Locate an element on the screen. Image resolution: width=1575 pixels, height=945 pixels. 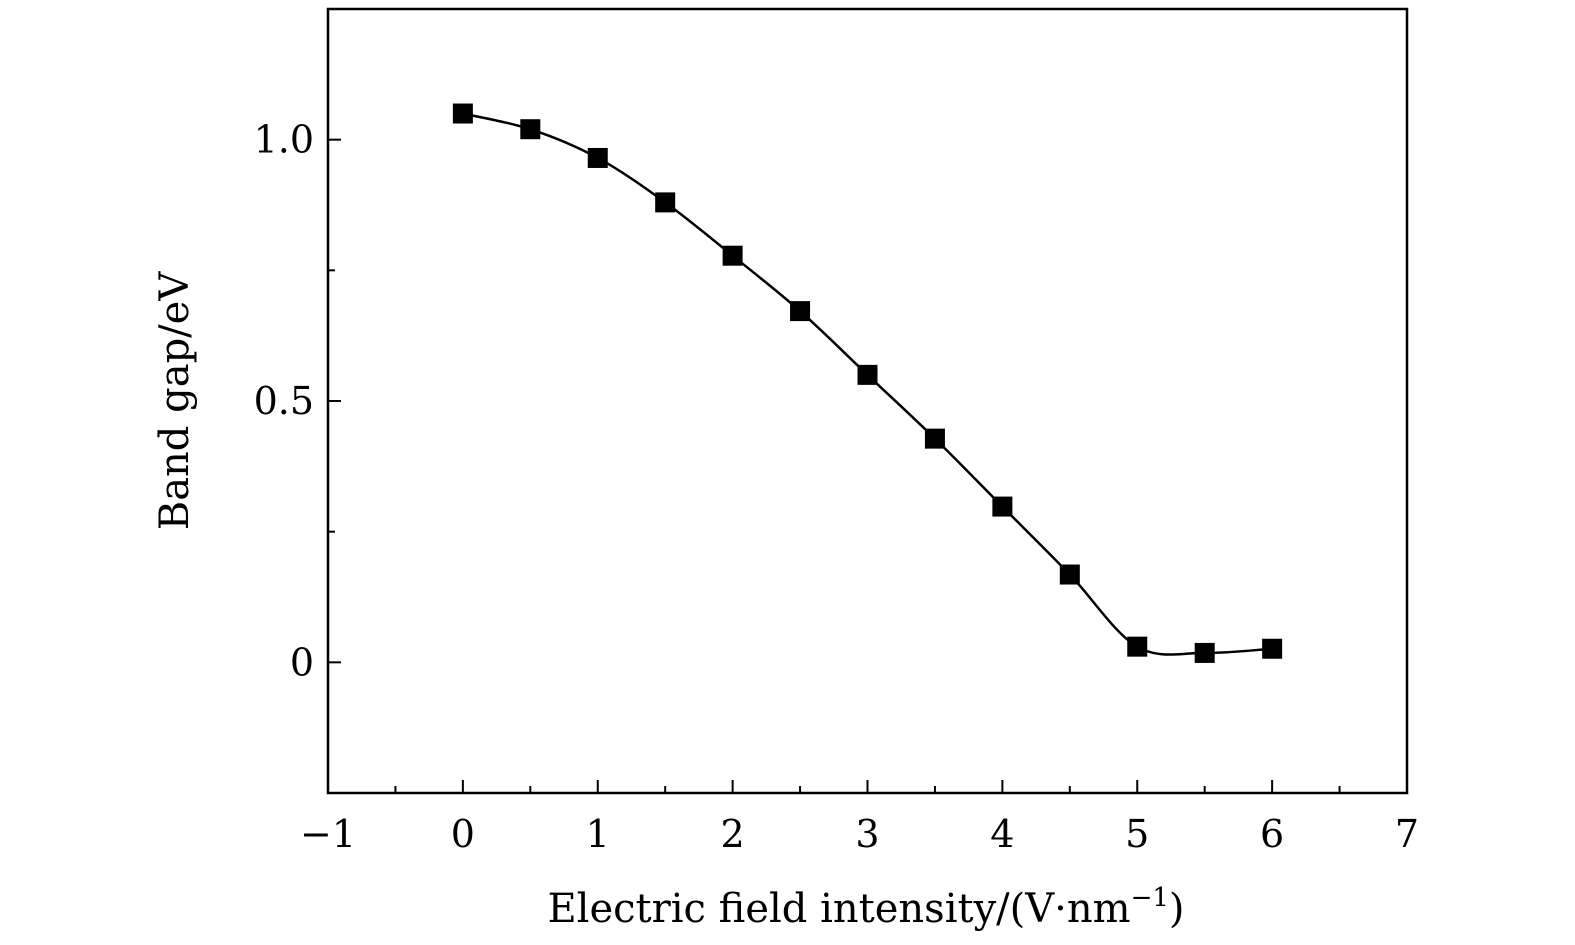
y-axis-title: Band gap/eV is located at coordinates (175, 401).